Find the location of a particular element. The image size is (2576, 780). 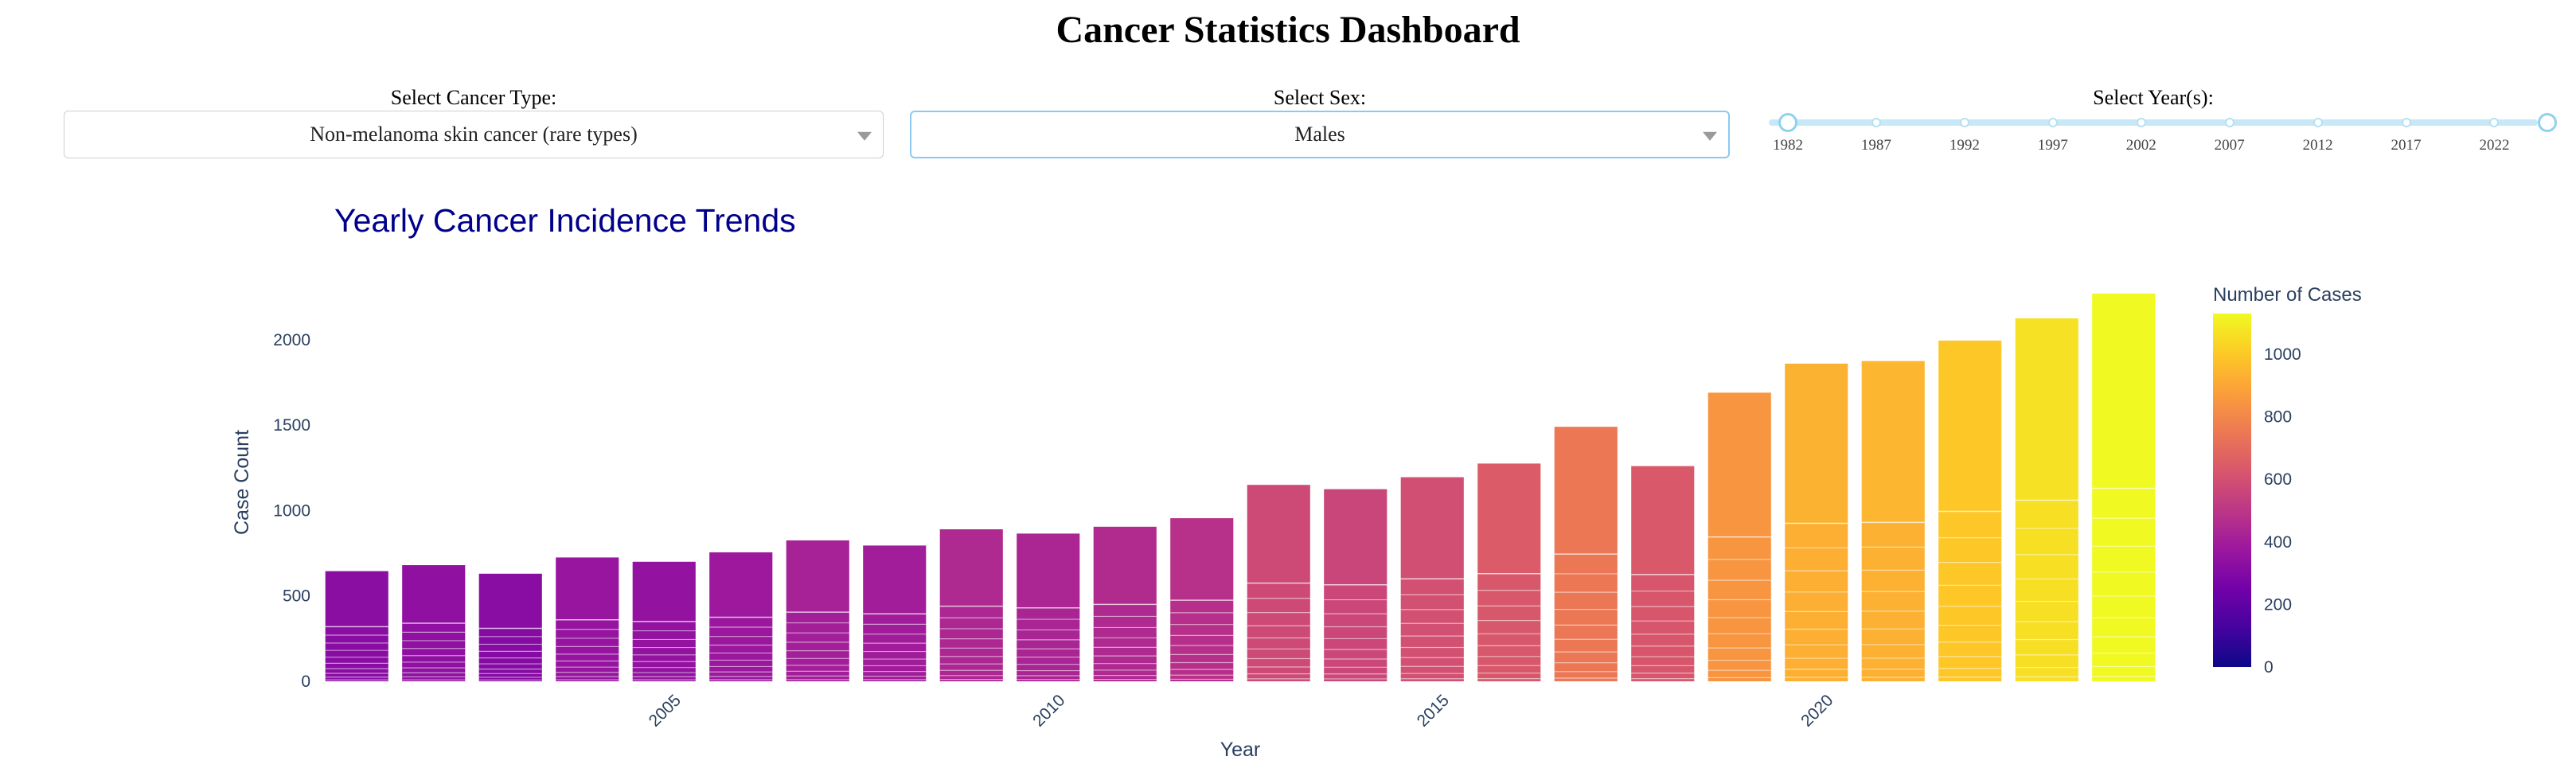

sex-dropdown: Males is located at coordinates (1320, 134).